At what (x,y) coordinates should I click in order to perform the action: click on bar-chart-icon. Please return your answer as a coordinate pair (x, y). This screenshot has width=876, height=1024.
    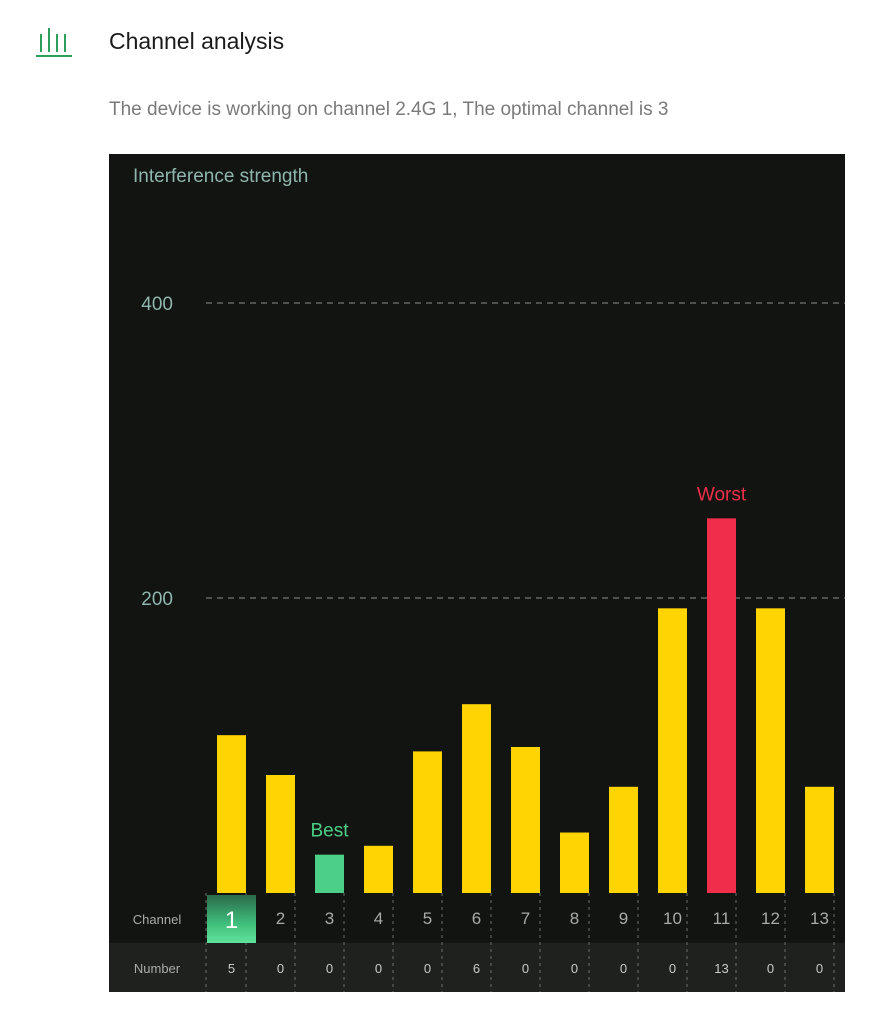
    Looking at the image, I should click on (54, 42).